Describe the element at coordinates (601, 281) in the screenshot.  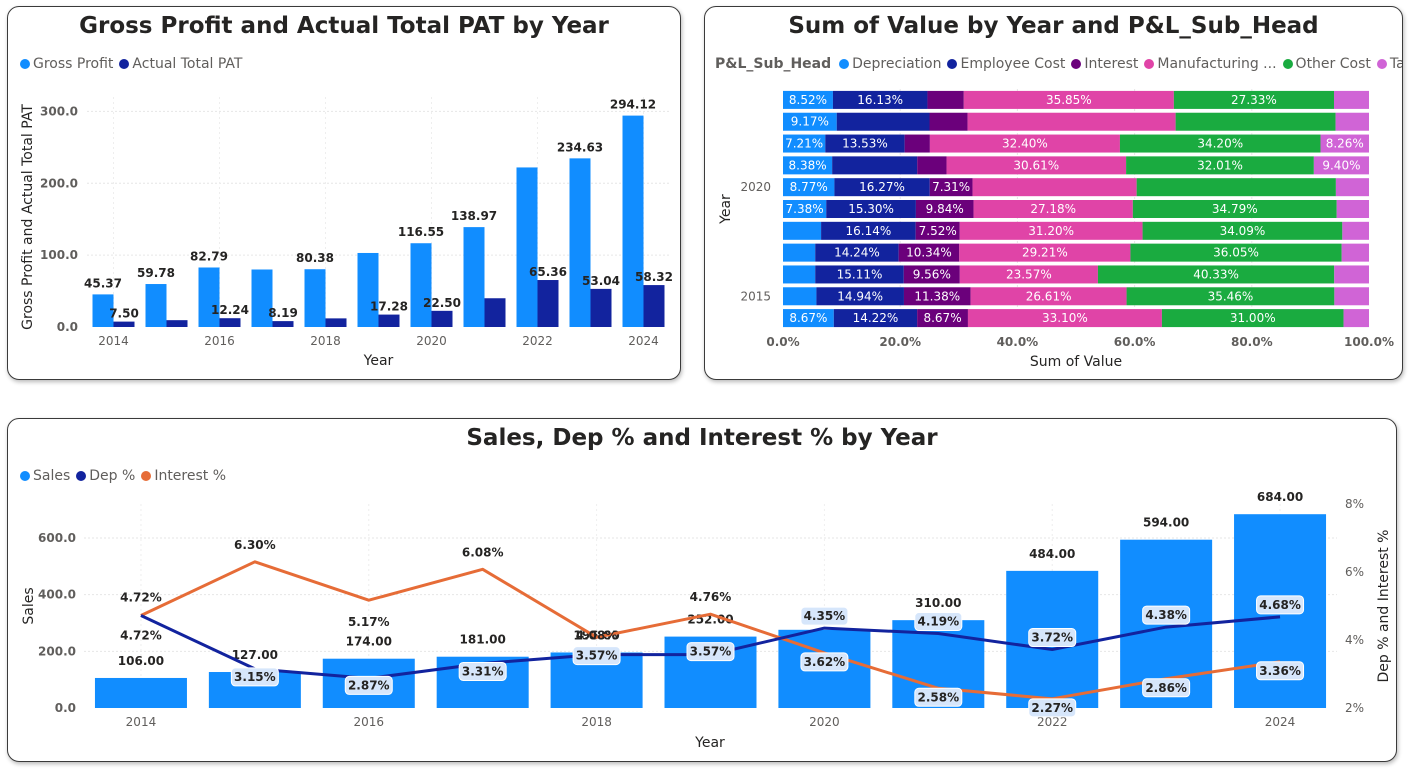
I see `data-label-pat: 53.04` at that location.